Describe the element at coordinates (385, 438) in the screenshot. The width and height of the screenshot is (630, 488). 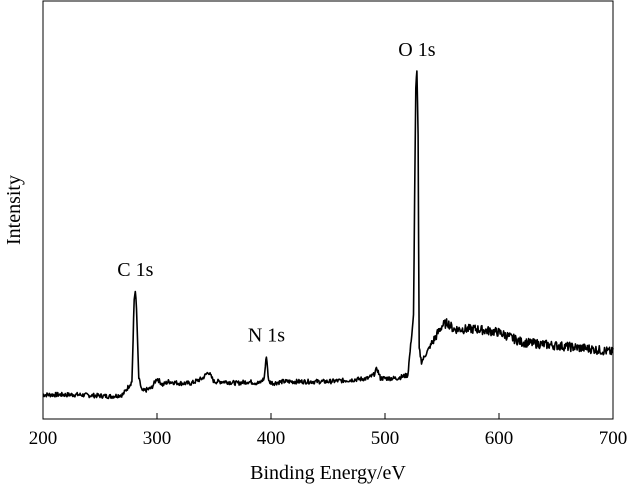
I see `x-tick-label: 500` at that location.